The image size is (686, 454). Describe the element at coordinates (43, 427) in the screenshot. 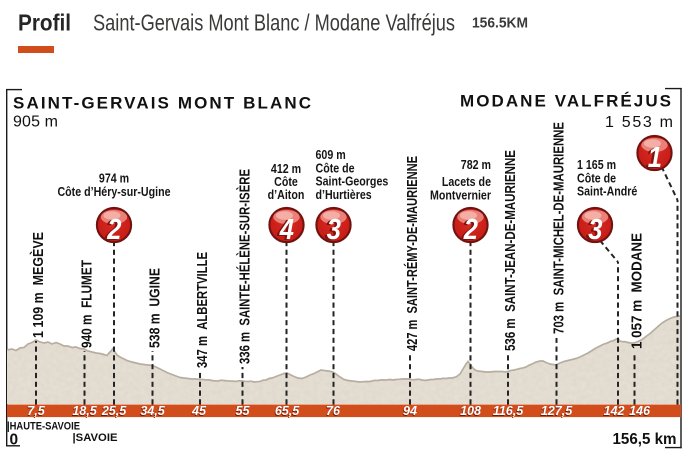

I see `svg-text: |HAUTE-SAVOIE` at that location.